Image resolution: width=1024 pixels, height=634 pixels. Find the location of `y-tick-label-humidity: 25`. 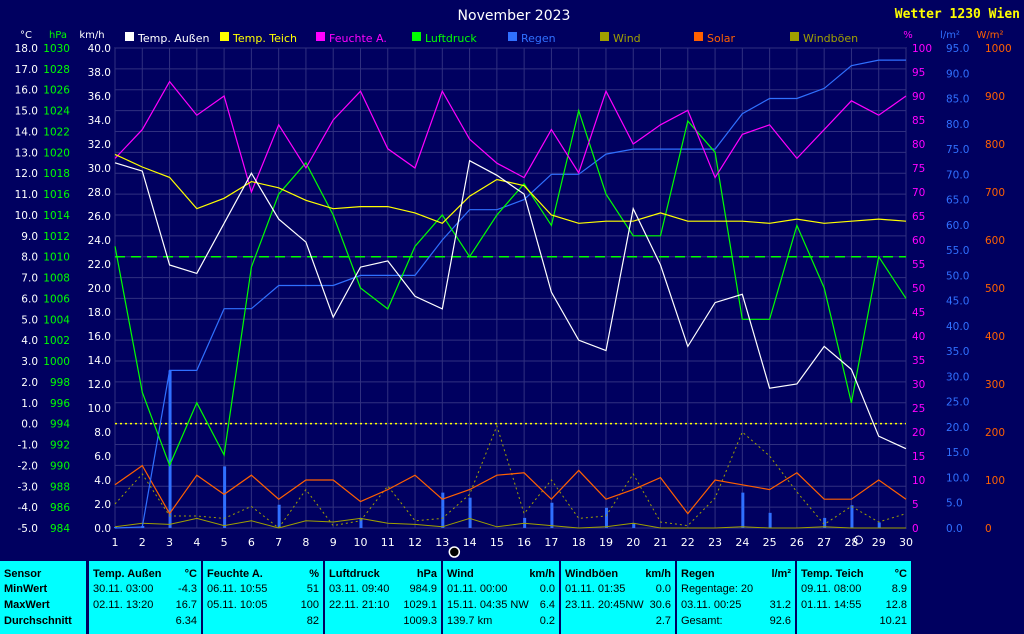

y-tick-label-humidity: 25 is located at coordinates (918, 409).